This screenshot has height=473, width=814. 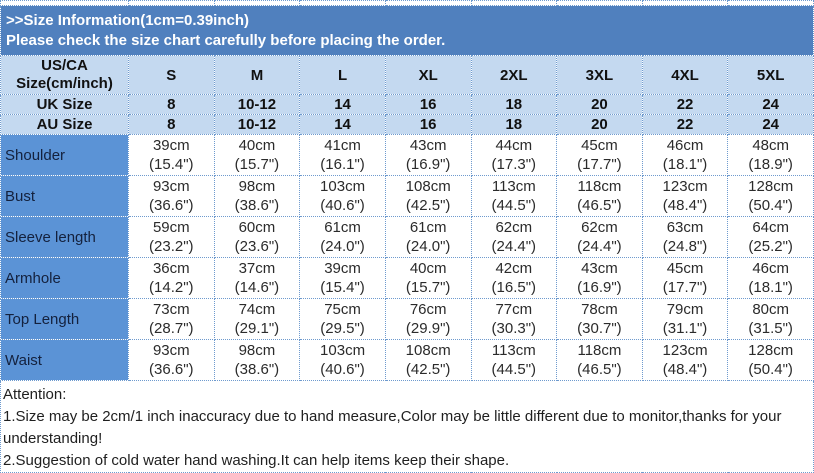 What do you see at coordinates (685, 319) in the screenshot?
I see `measure-value-cell: 79cm (31.1")` at bounding box center [685, 319].